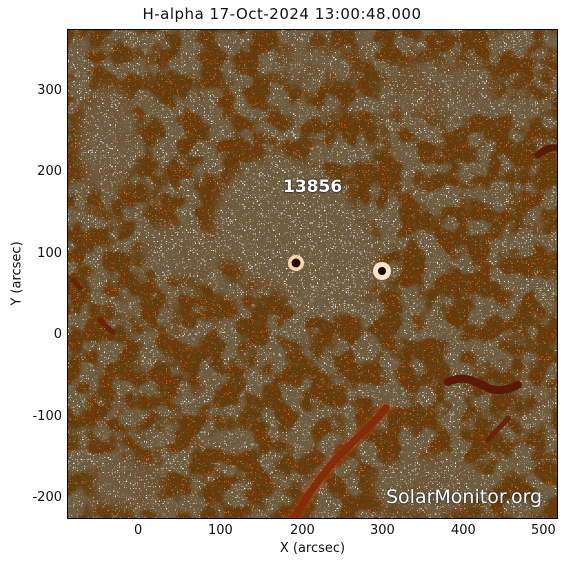  Describe the element at coordinates (49, 253) in the screenshot. I see `y-tick-100: 100` at that location.